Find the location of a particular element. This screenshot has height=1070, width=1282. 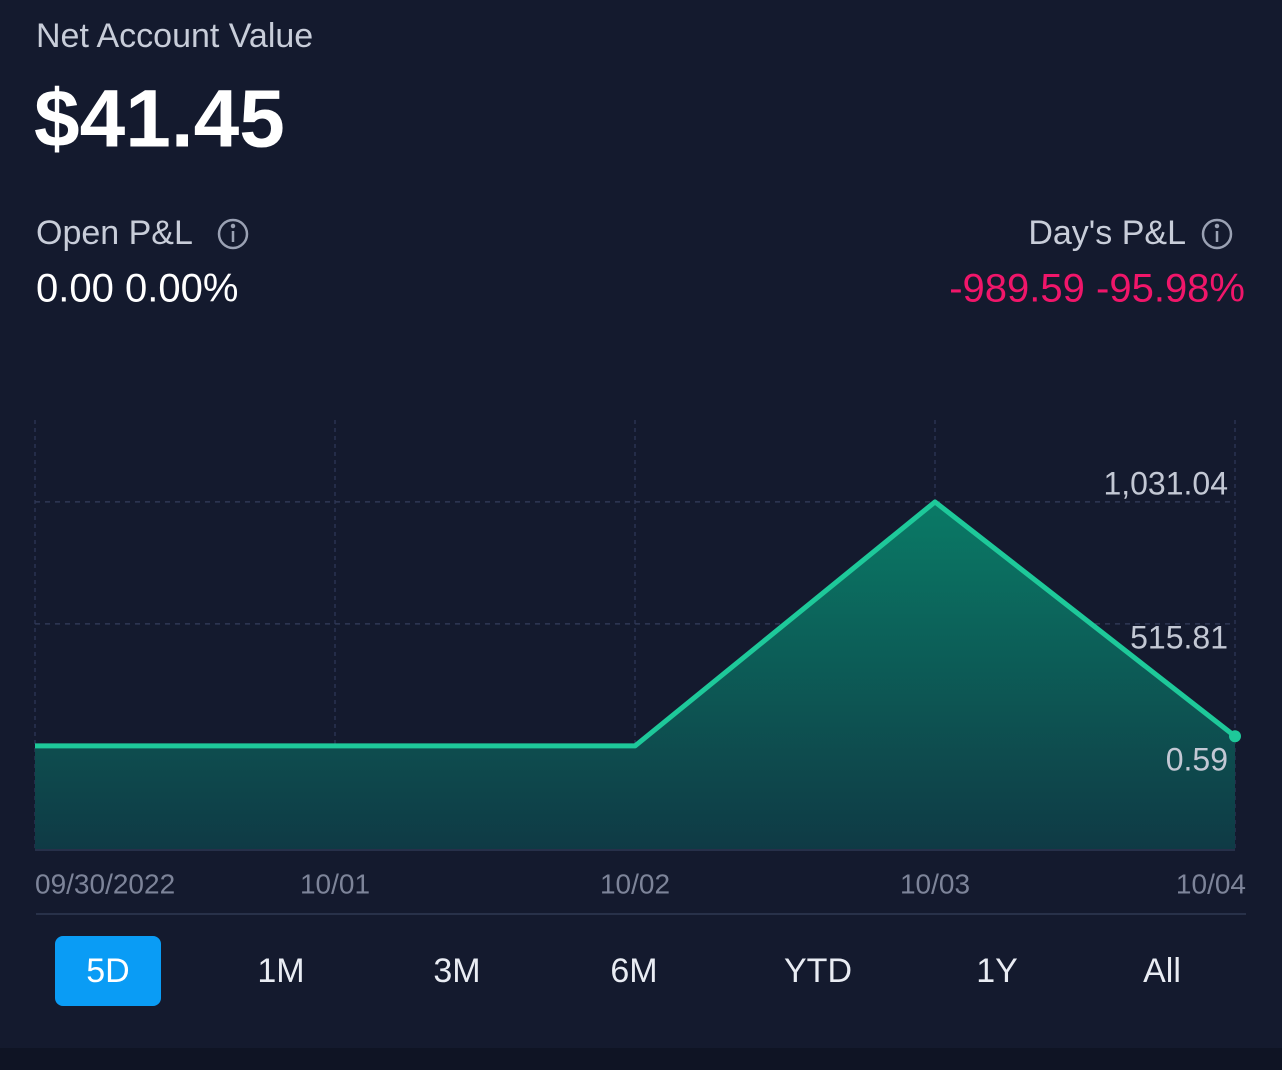

y-tick-label: 1,031.04 is located at coordinates (1165, 483).